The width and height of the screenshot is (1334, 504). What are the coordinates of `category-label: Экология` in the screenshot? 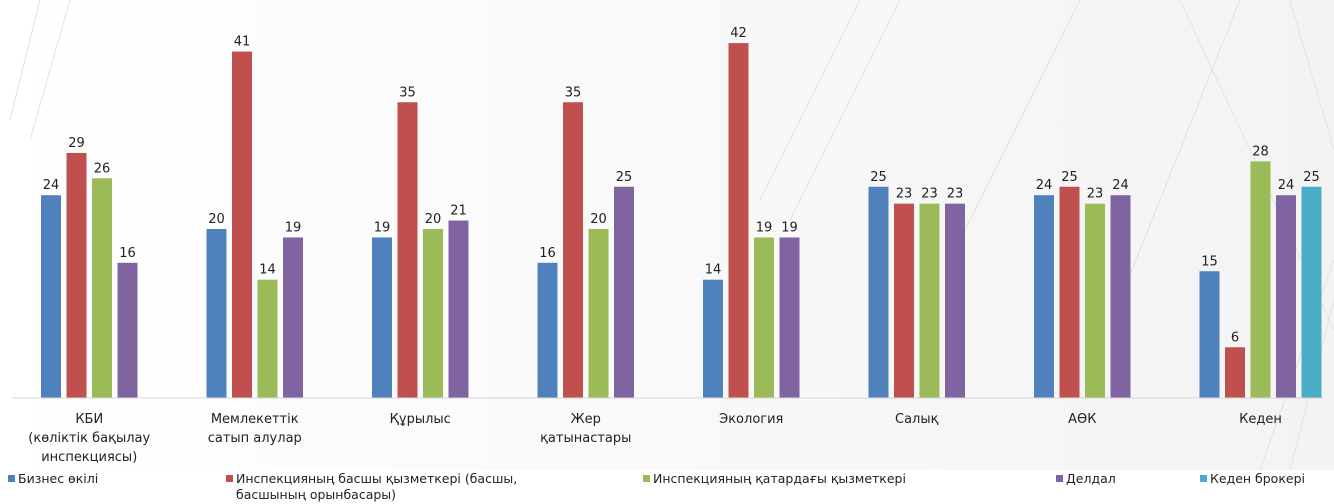 It's located at (751, 419).